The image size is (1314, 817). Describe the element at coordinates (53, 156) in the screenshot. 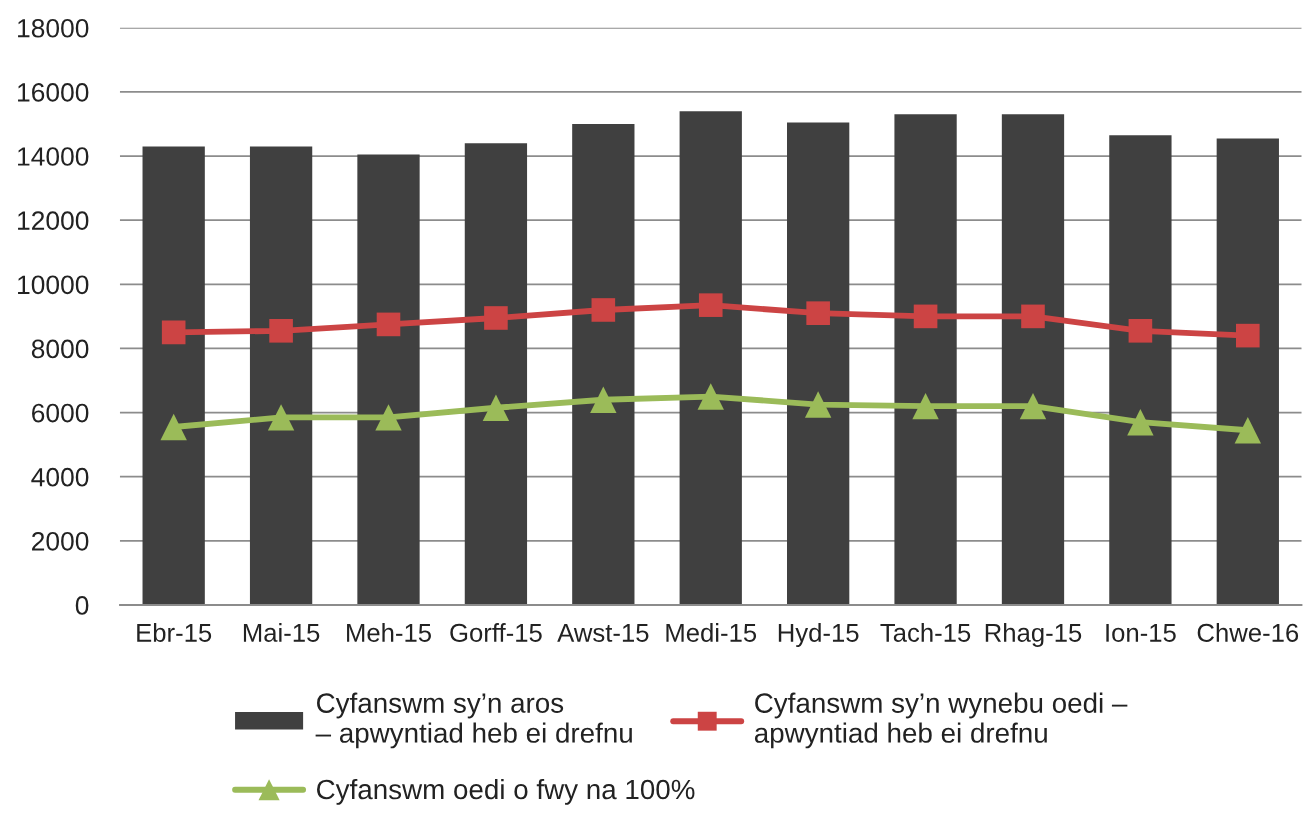

I see `y-tick-label: 14000` at that location.